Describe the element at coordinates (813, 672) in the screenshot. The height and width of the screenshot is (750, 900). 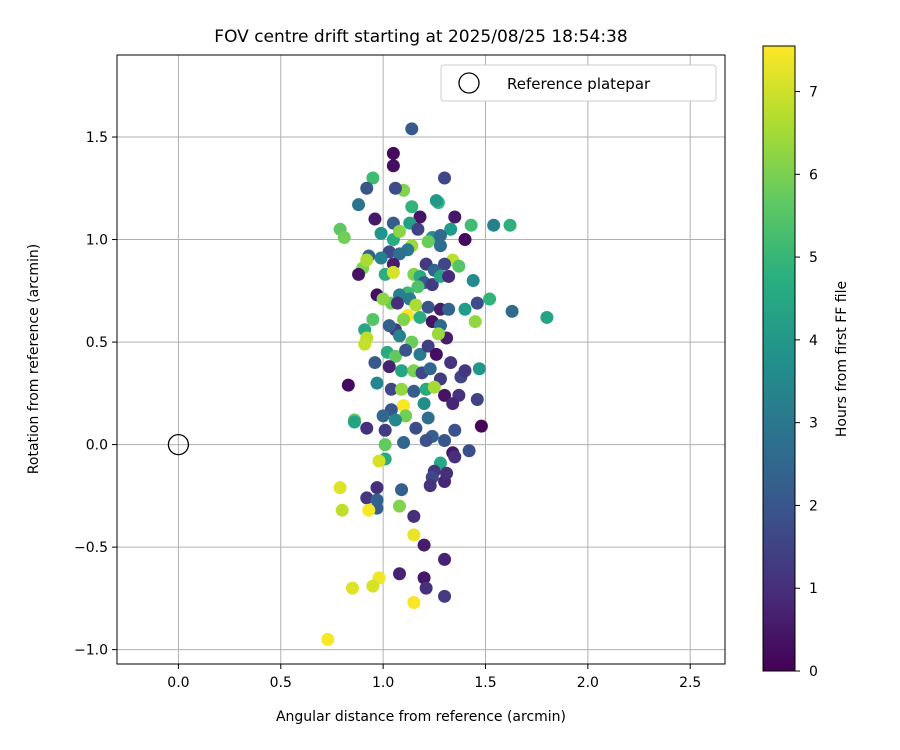
I see `colorbar-tick-label: 0` at that location.